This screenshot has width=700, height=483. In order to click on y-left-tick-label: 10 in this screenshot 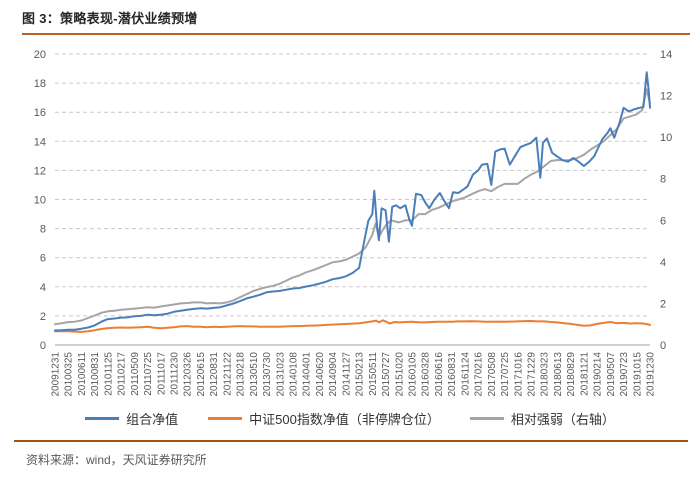, I will do `click(40, 201)`.